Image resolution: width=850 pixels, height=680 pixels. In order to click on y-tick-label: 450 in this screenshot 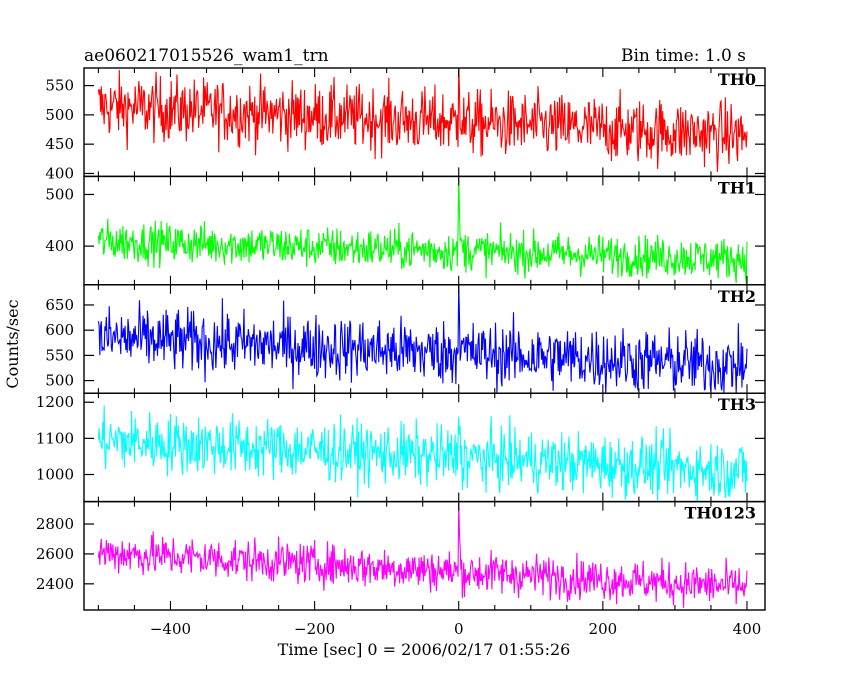, I will do `click(59, 144)`.